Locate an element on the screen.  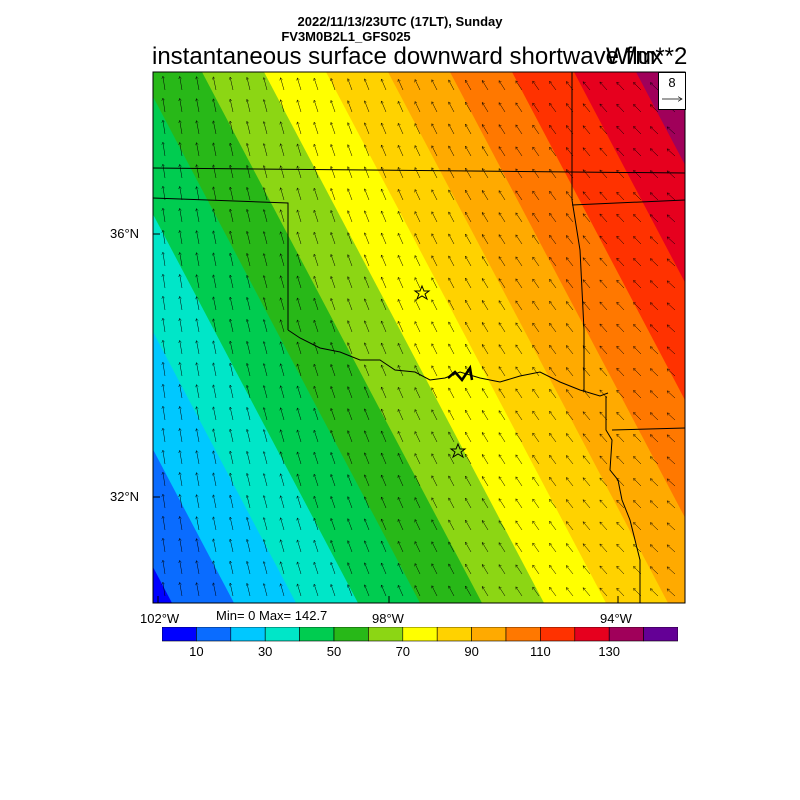
red-river-highlight is located at coordinates (460, 373).